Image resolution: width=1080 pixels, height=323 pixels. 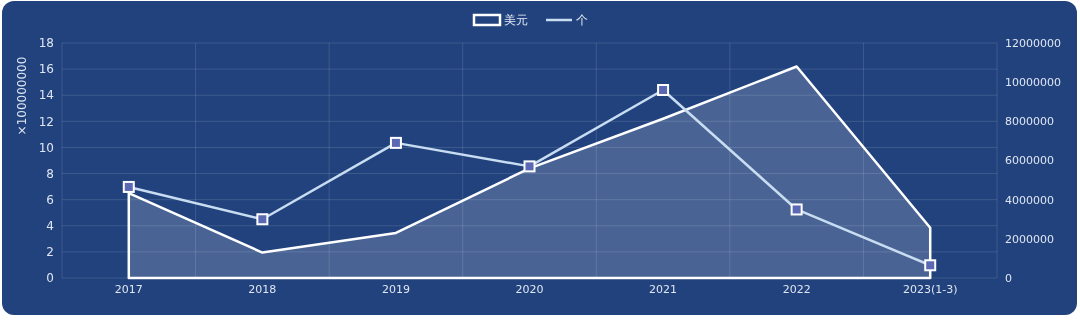 What do you see at coordinates (516, 20) in the screenshot?
I see `legend-label: 美元` at bounding box center [516, 20].